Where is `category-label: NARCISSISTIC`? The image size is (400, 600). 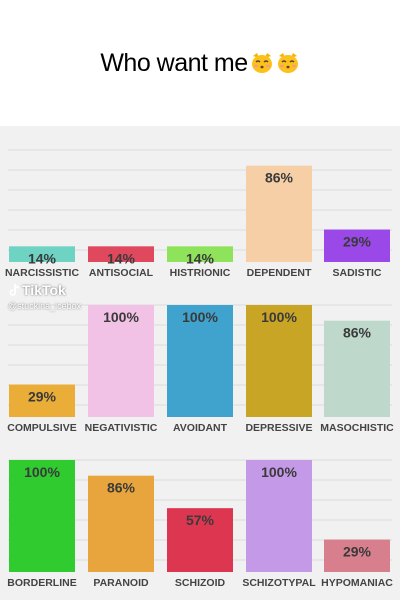 category-label: NARCISSISTIC is located at coordinates (42, 273).